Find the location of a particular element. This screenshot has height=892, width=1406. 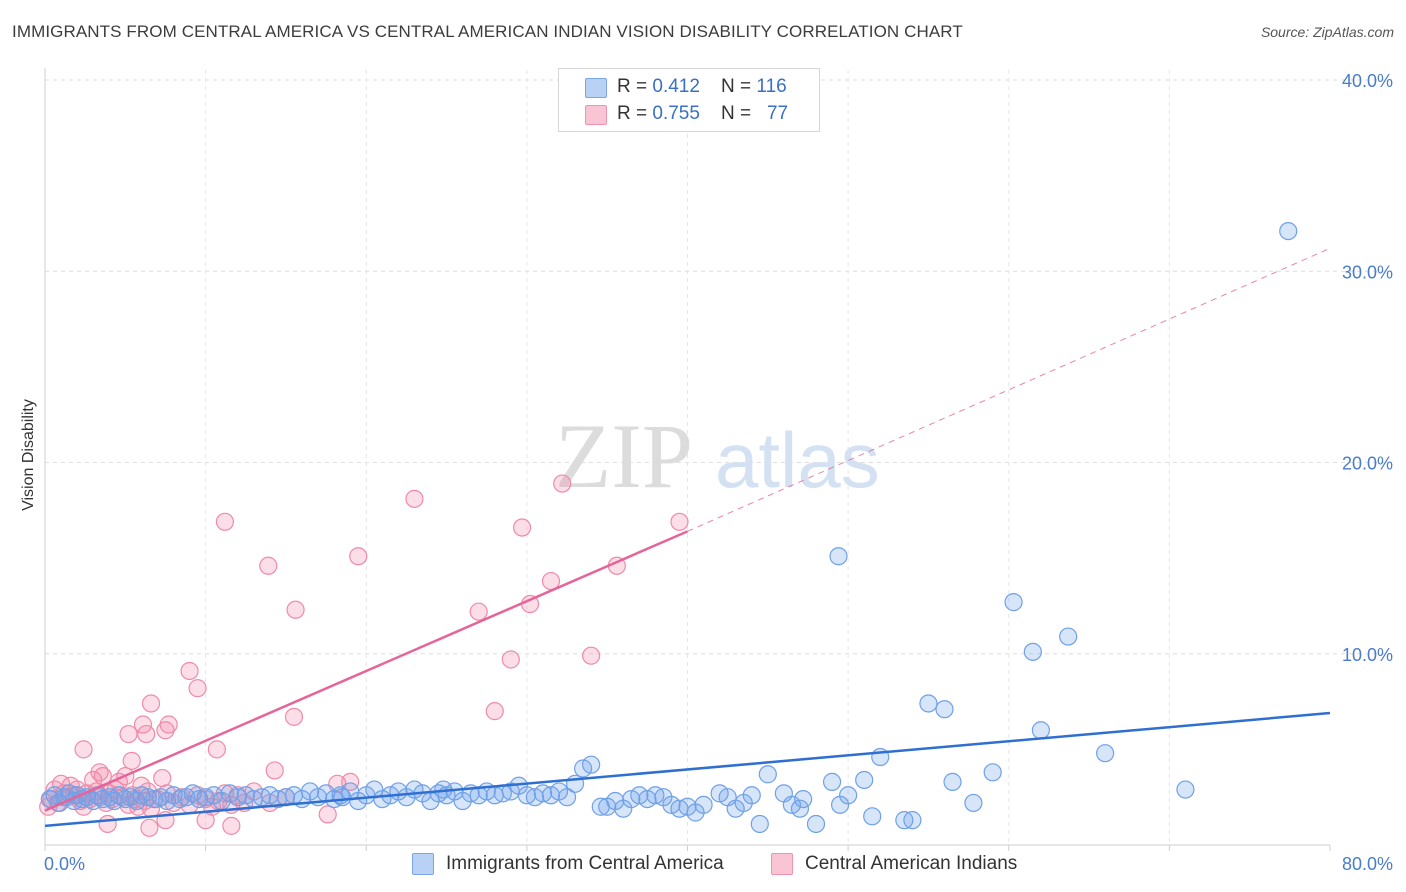

legend-r-value: 0.755 is located at coordinates (676, 113).